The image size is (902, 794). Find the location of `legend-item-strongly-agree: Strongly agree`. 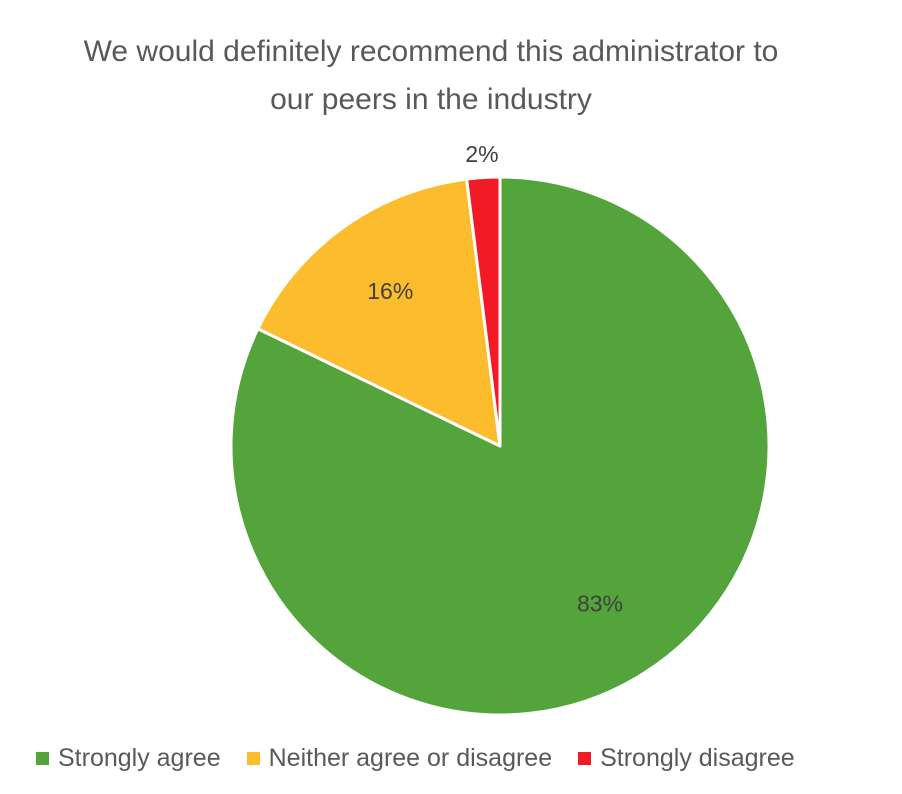

legend-item-strongly-agree: Strongly agree is located at coordinates (128, 758).